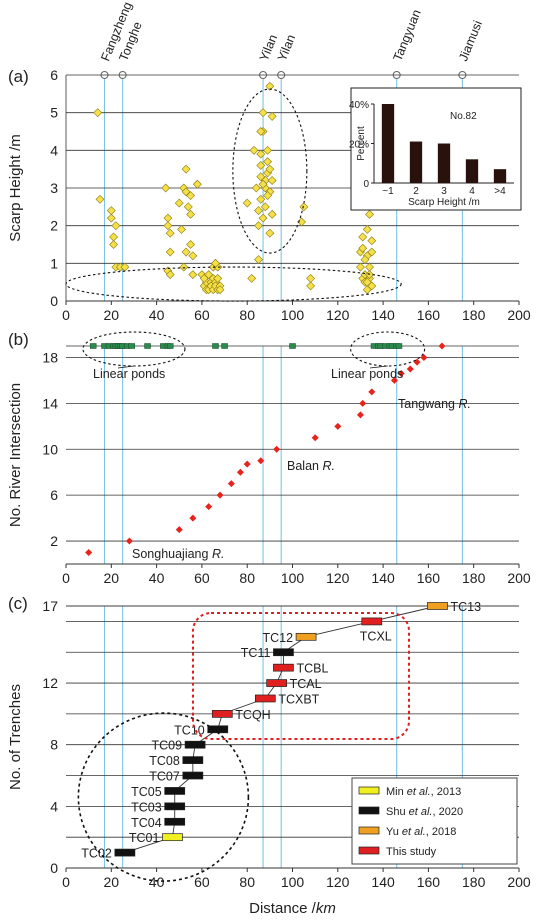 The width and height of the screenshot is (550, 921). Describe the element at coordinates (50, 357) in the screenshot. I see `y-tick-label: 18` at that location.